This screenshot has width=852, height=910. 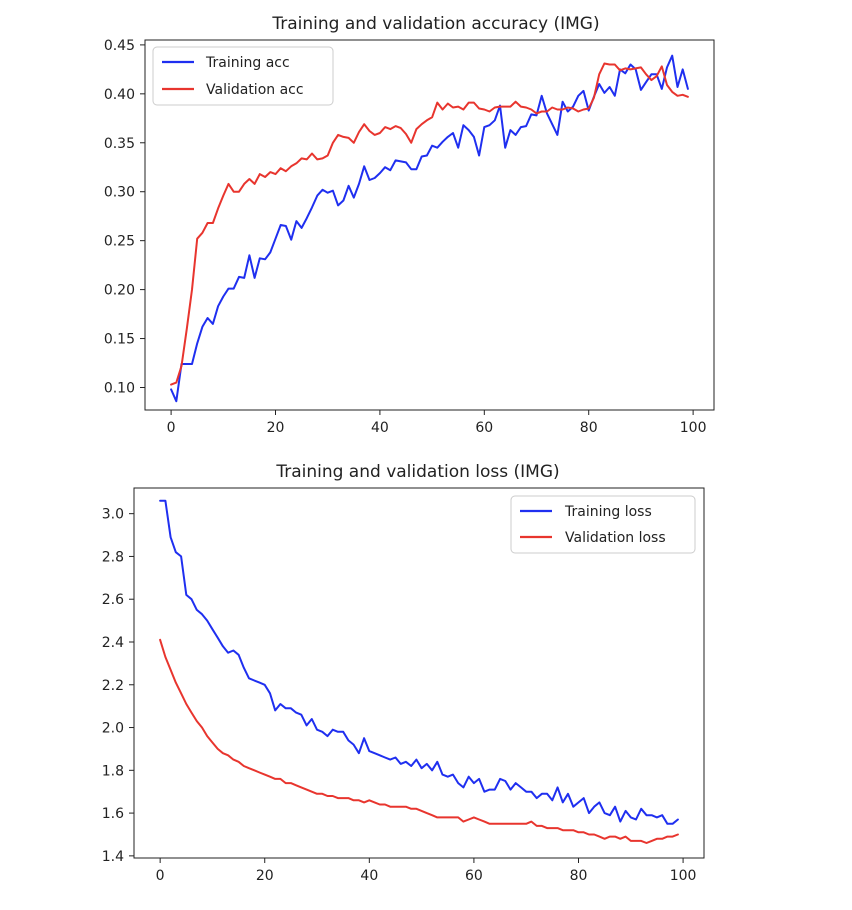 What do you see at coordinates (579, 876) in the screenshot?
I see `loss-x-tick-label: 80` at bounding box center [579, 876].